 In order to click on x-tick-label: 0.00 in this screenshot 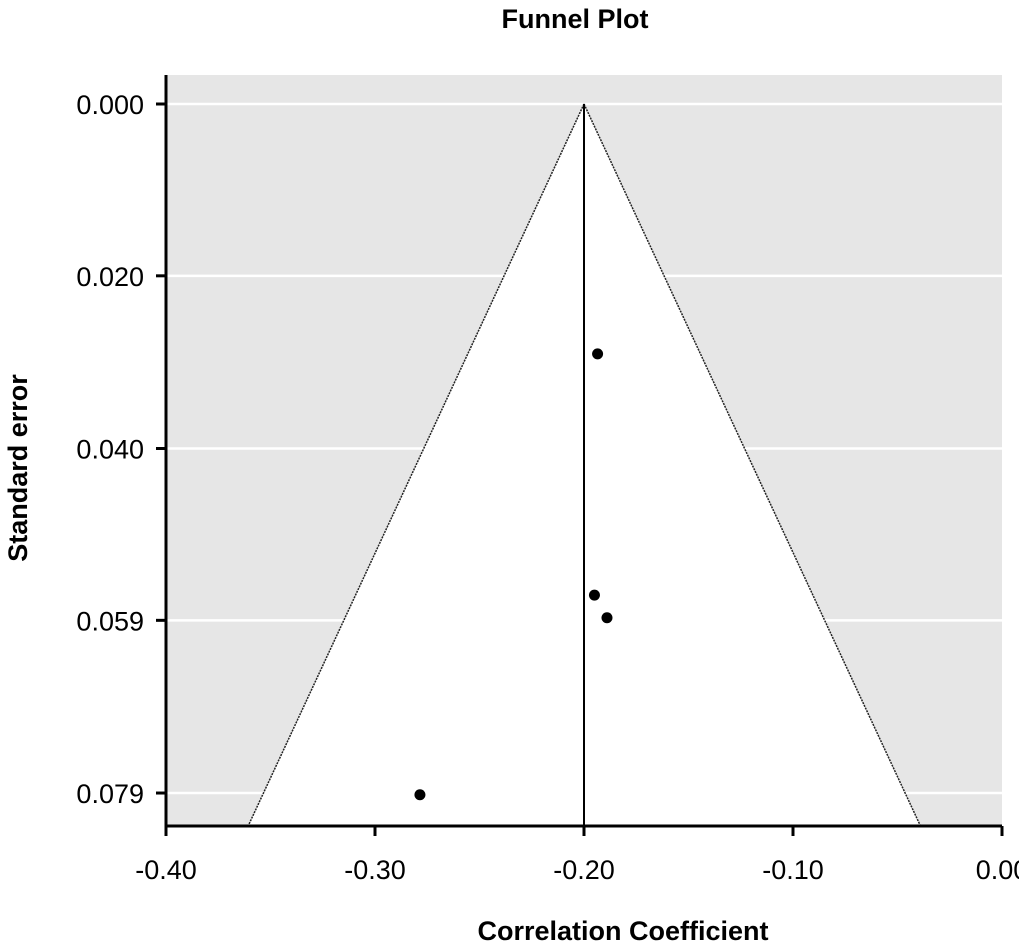, I will do `click(997, 870)`.